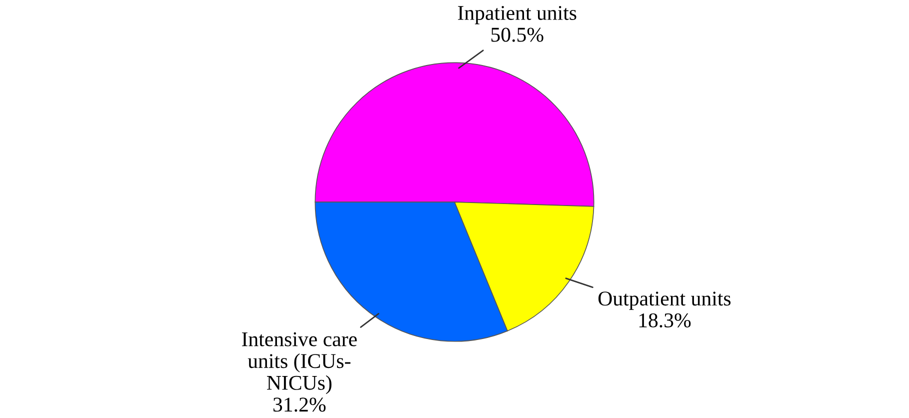  I want to click on slice-label: Intensive care units (ICUs- NICUs), so click(299, 363).